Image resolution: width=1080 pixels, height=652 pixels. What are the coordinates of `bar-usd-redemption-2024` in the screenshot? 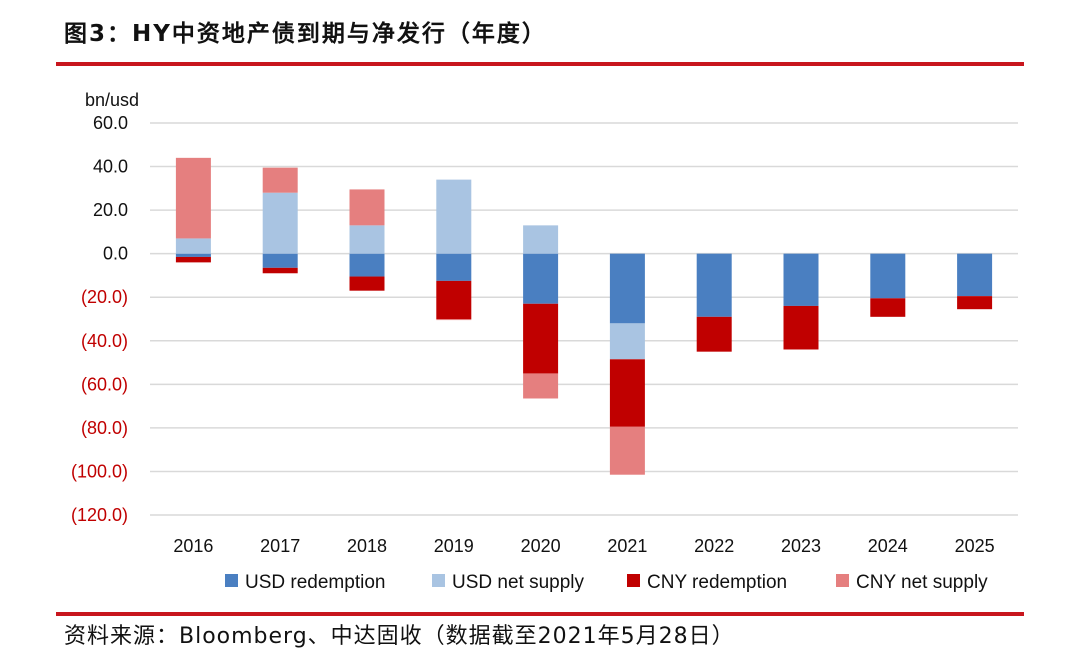 It's located at (888, 276).